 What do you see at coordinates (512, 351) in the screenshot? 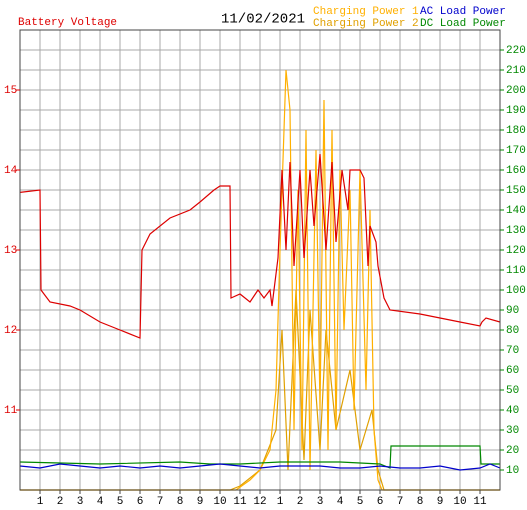
I see `y2-tick-label: 70` at bounding box center [512, 351].